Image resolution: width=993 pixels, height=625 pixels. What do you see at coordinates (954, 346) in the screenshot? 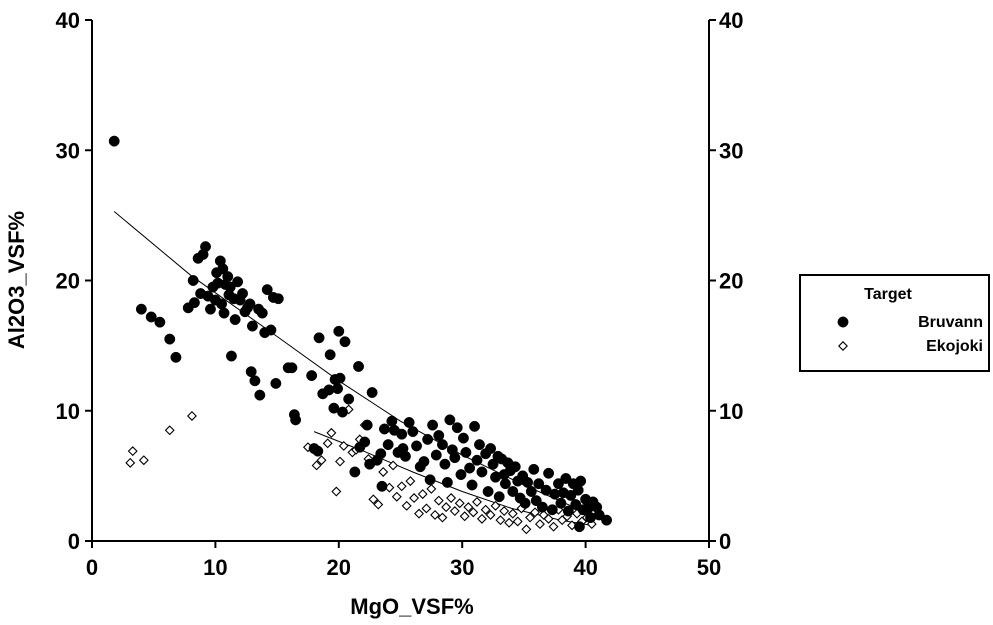
I see `legend-label-ekojoki: Ekojoki` at bounding box center [954, 346].